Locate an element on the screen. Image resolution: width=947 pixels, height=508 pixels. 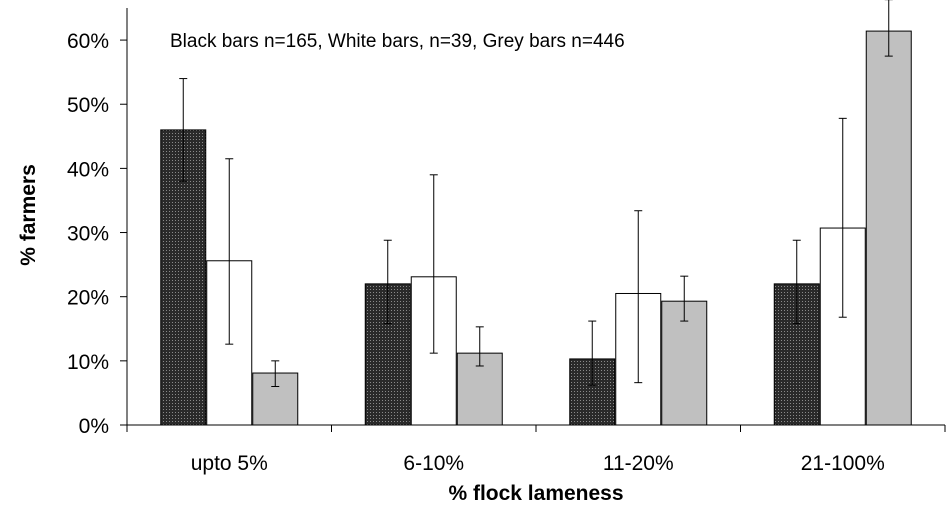
y-tick-label: 10% is located at coordinates (88, 362).